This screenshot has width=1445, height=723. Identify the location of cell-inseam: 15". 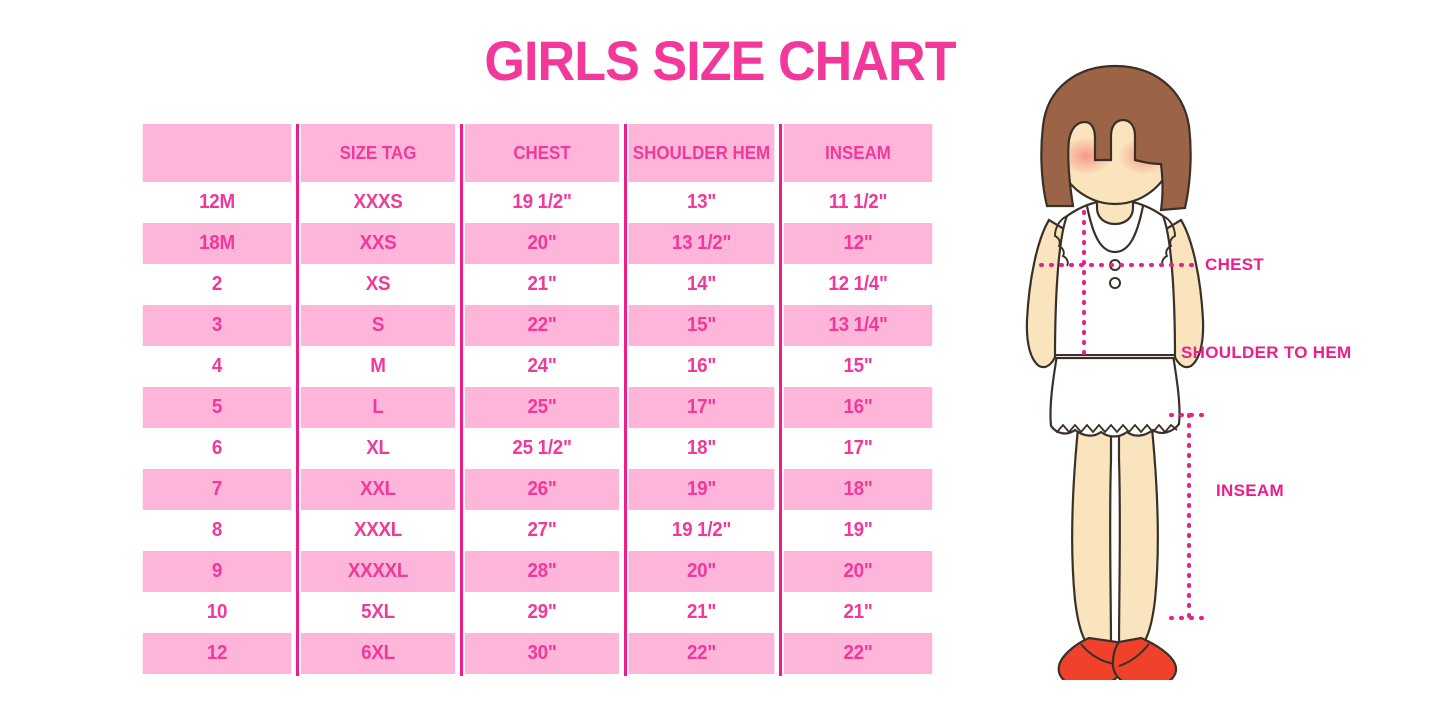
(858, 366).